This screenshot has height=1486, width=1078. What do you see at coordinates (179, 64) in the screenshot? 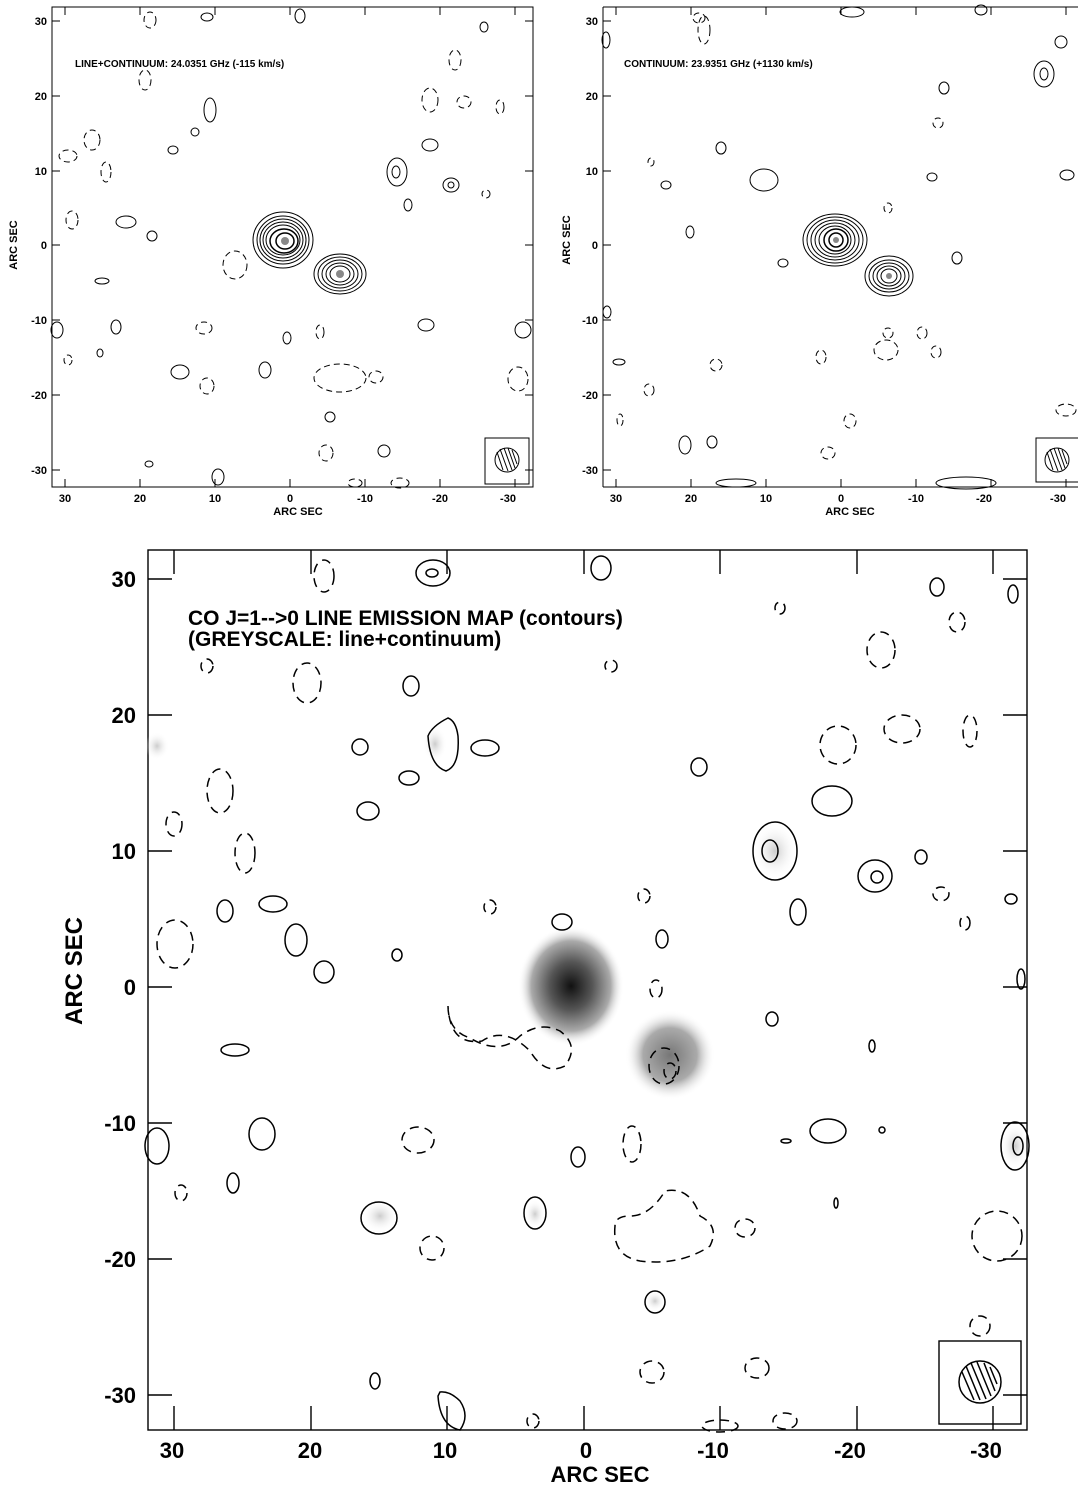
I see `panel-label: LINE+CONTINUUM: 24.0351 GHz (-115 km/s)` at bounding box center [179, 64].